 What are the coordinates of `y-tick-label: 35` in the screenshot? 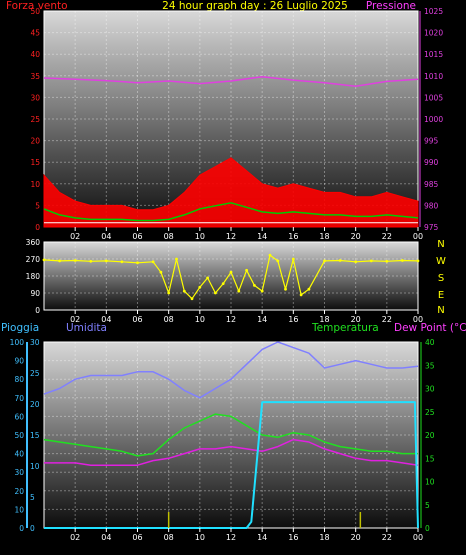 It's located at (430, 365).